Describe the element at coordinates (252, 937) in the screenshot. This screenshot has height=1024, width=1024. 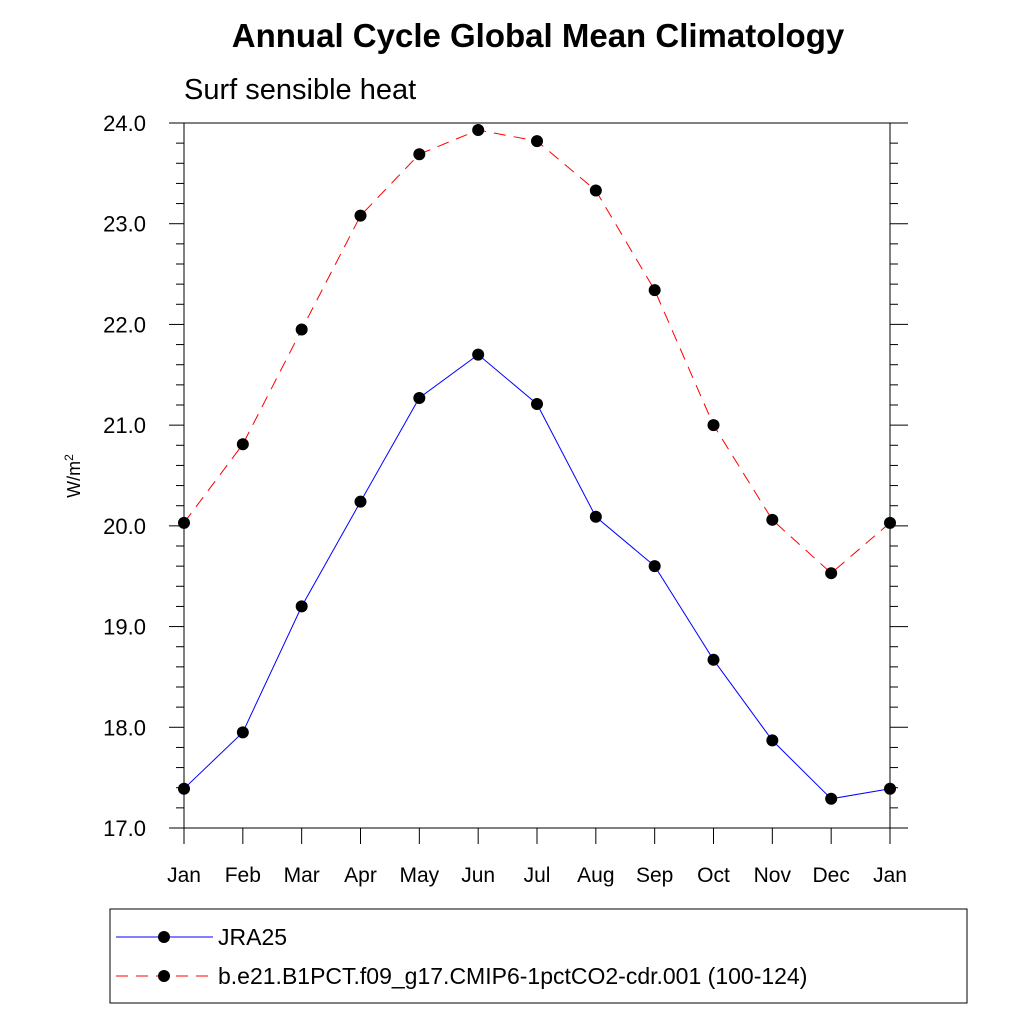
I see `legend-label-jra25: JRA25` at that location.